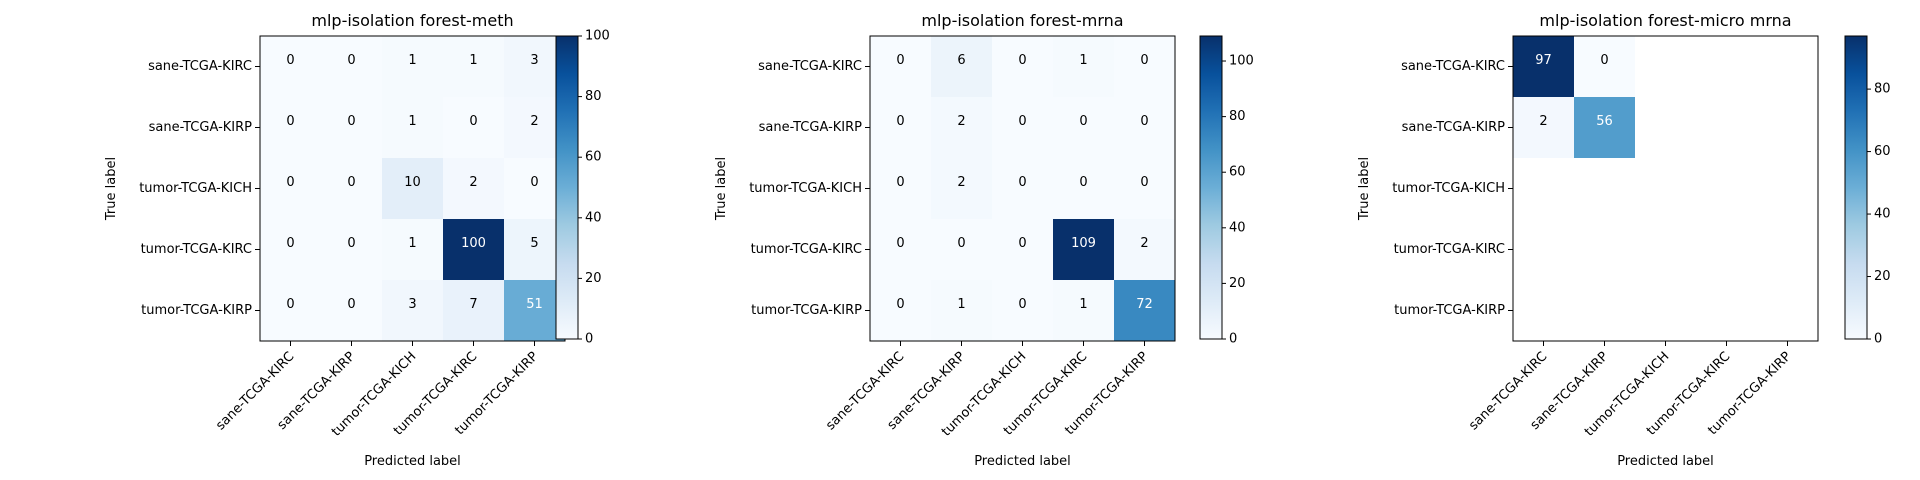 The width and height of the screenshot is (1920, 480). What do you see at coordinates (1022, 20) in the screenshot?
I see `chart-title: mlp-isolation forest-mrna` at bounding box center [1022, 20].